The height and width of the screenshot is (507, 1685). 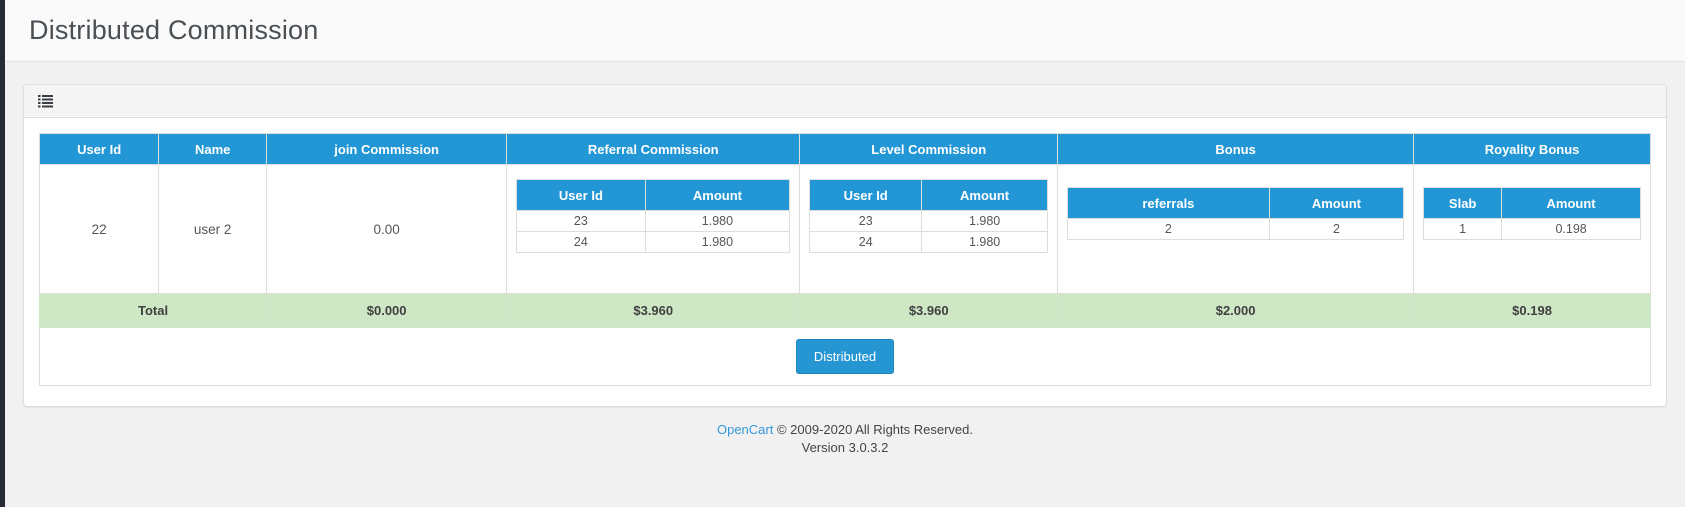 What do you see at coordinates (99, 229) in the screenshot?
I see `cell-user-id: 22` at bounding box center [99, 229].